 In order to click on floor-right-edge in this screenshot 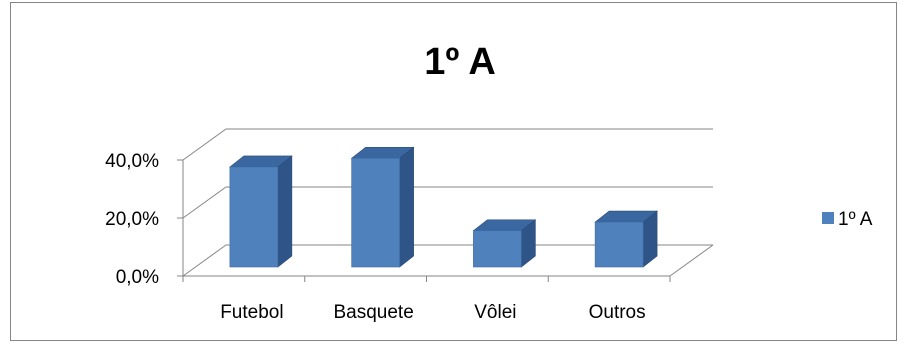, I will do `click(691, 260)`.